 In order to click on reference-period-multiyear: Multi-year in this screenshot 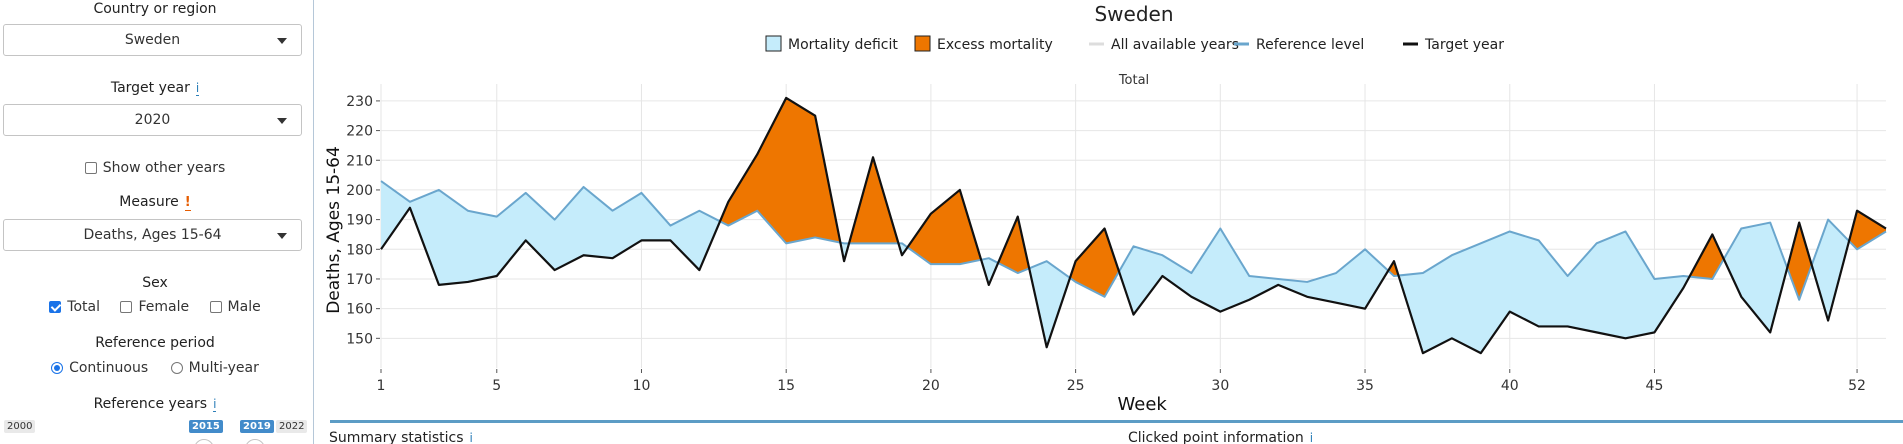, I will do `click(214, 368)`.